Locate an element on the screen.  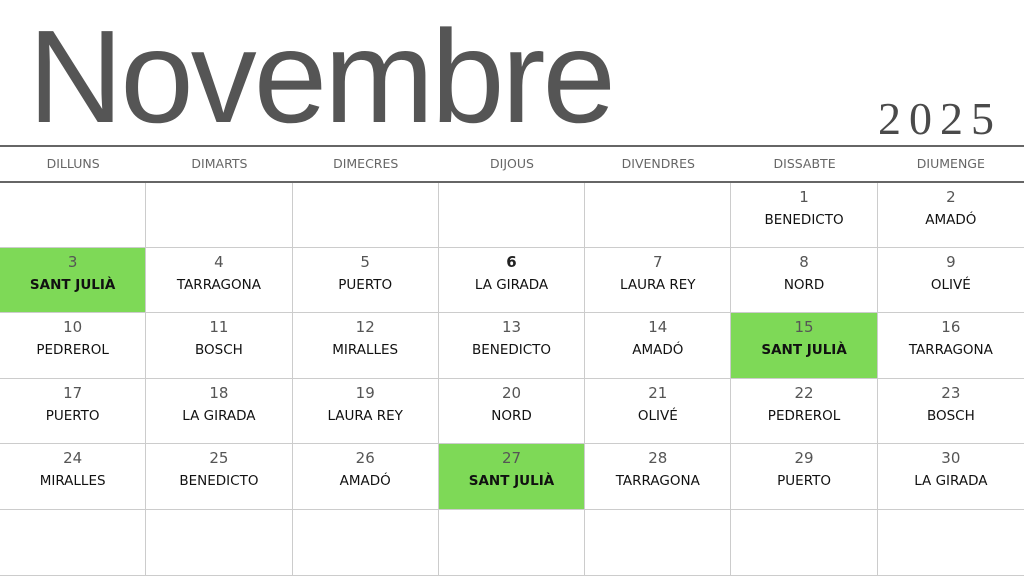
day-cell: 2 AMADÓ is located at coordinates (950, 215).